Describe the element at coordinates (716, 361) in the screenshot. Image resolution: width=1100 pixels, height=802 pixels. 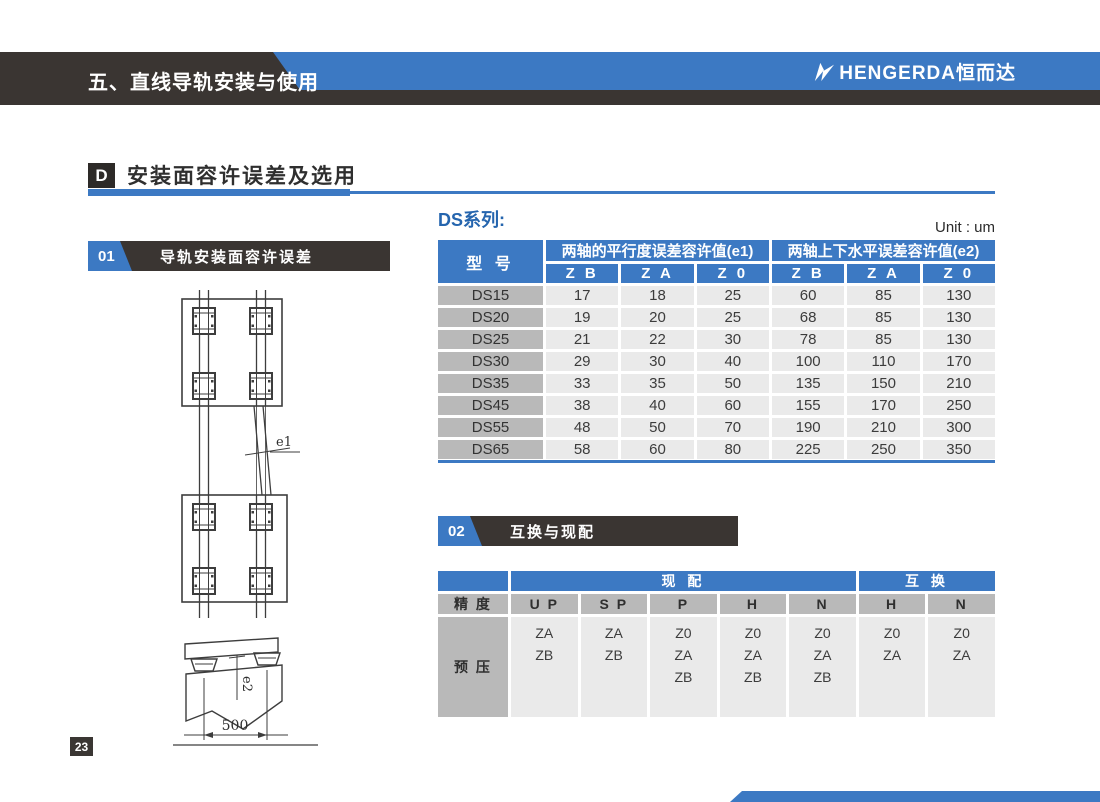
I see `tolerance-table-row: DS30 29 30 40 100 110 170` at that location.